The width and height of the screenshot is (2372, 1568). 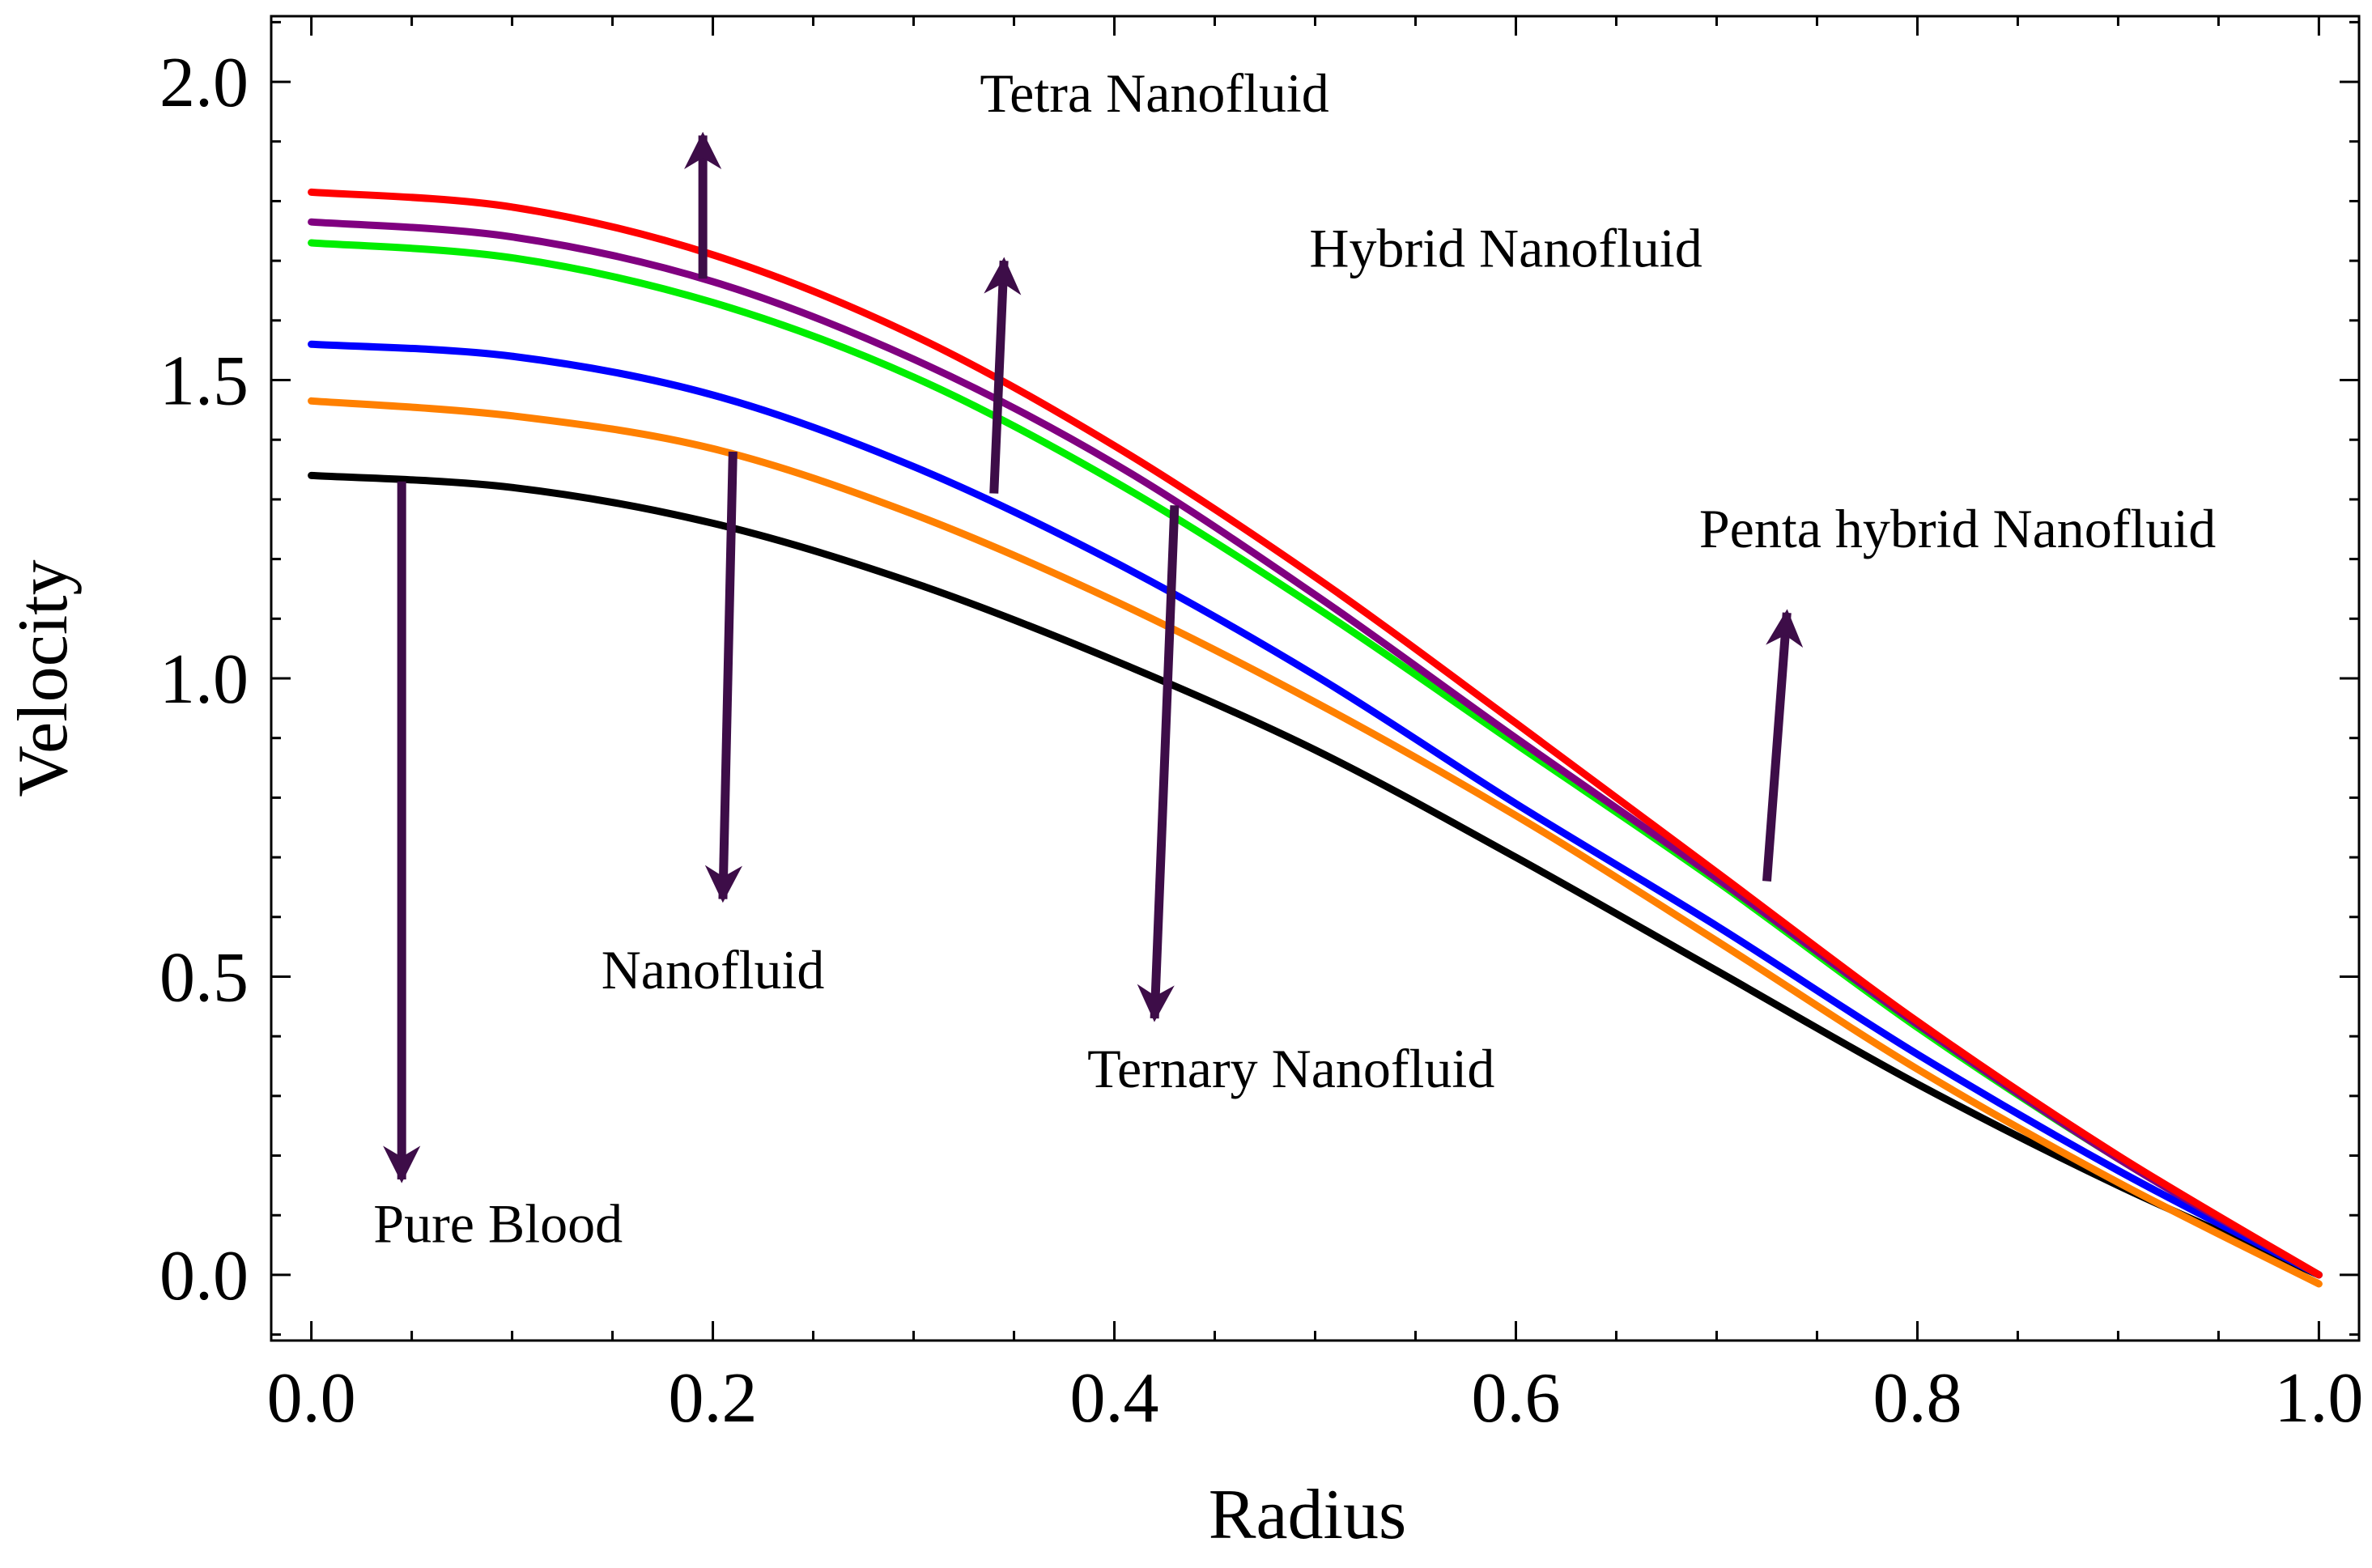 I want to click on annotation-label-nanofluid: Nanofluid, so click(x=713, y=970).